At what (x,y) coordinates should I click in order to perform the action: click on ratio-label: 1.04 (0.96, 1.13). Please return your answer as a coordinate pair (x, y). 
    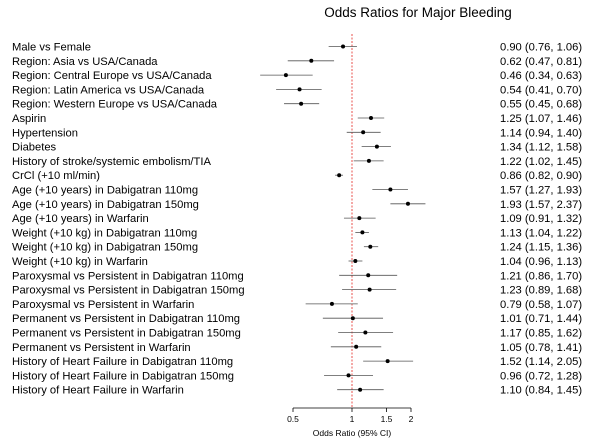
    Looking at the image, I should click on (541, 262).